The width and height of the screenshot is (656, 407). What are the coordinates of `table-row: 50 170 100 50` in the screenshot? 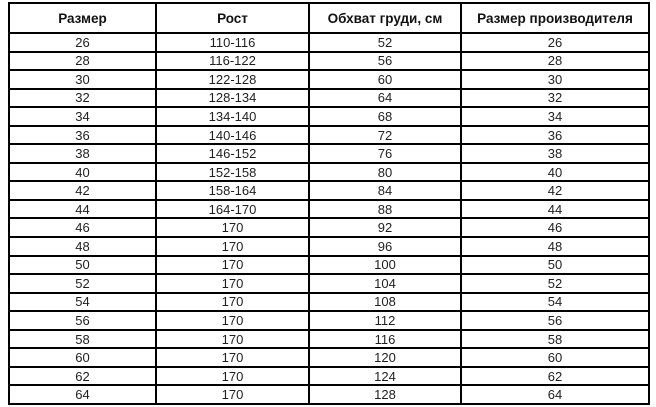 It's located at (329, 265).